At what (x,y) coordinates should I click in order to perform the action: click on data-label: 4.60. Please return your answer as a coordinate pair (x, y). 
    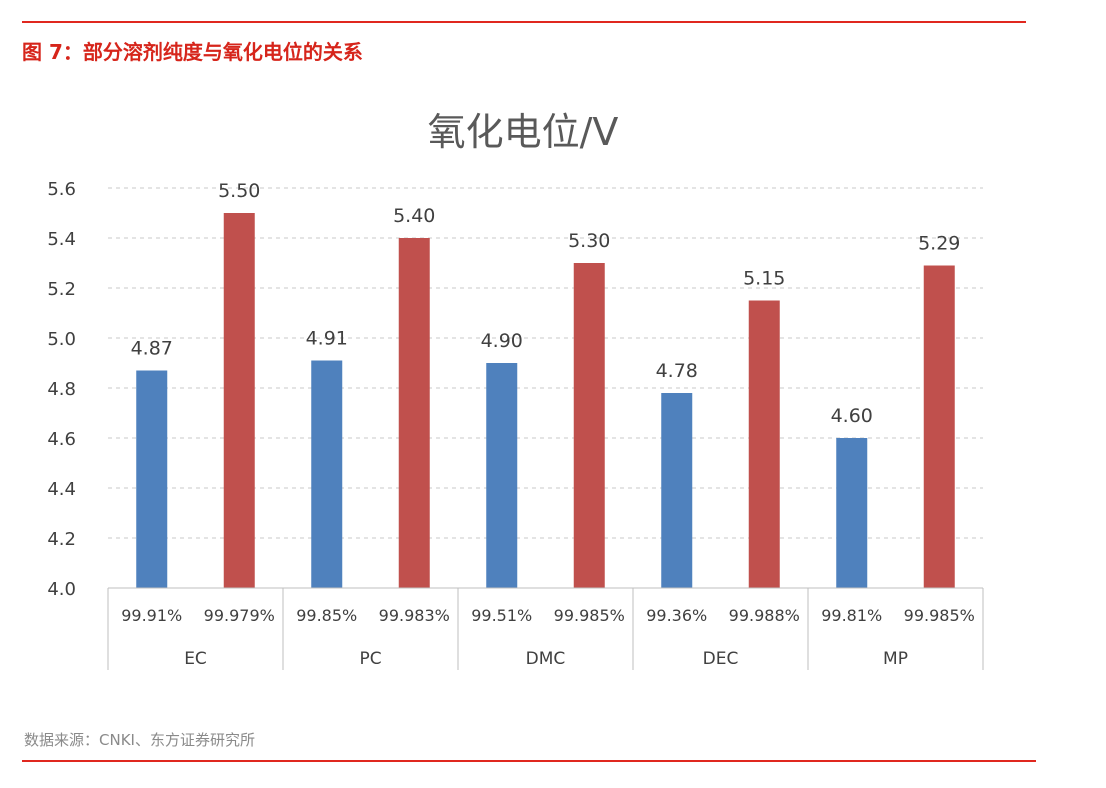
    Looking at the image, I should click on (852, 416).